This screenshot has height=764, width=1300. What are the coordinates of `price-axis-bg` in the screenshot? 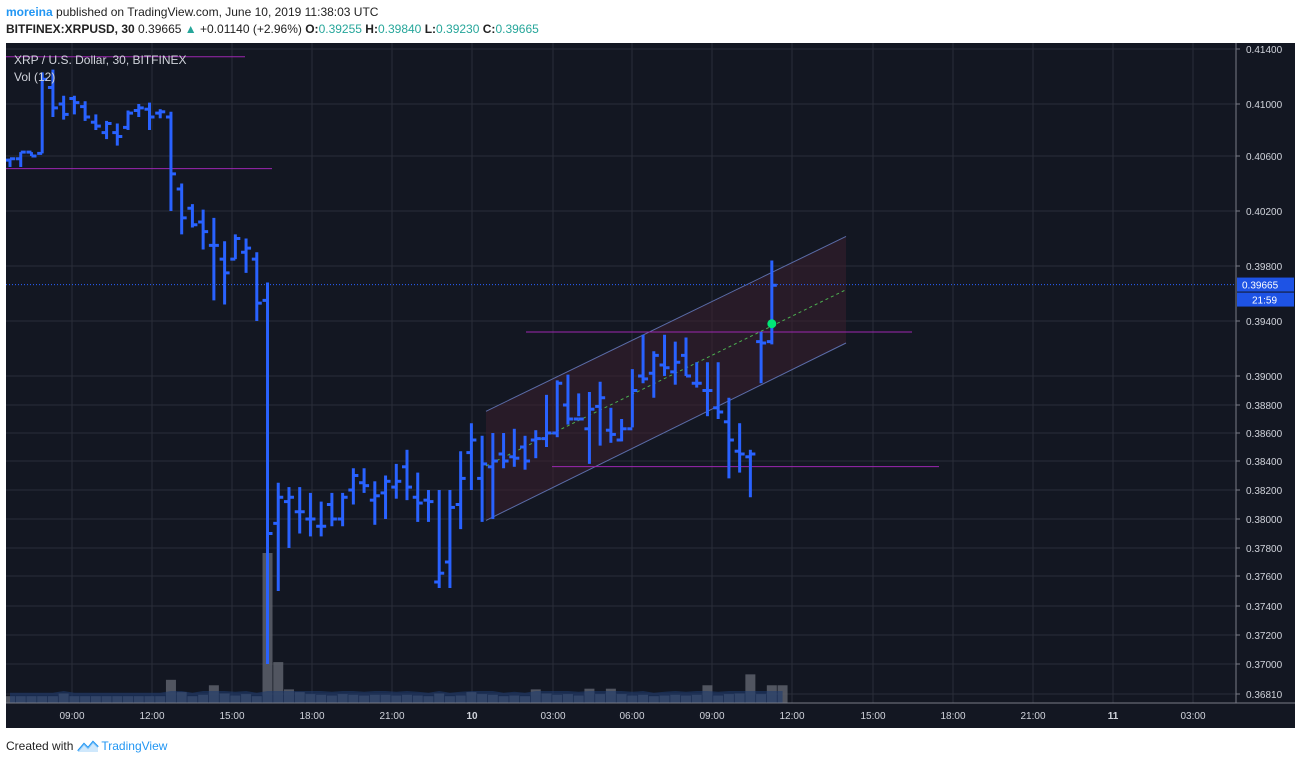 It's located at (1265, 373).